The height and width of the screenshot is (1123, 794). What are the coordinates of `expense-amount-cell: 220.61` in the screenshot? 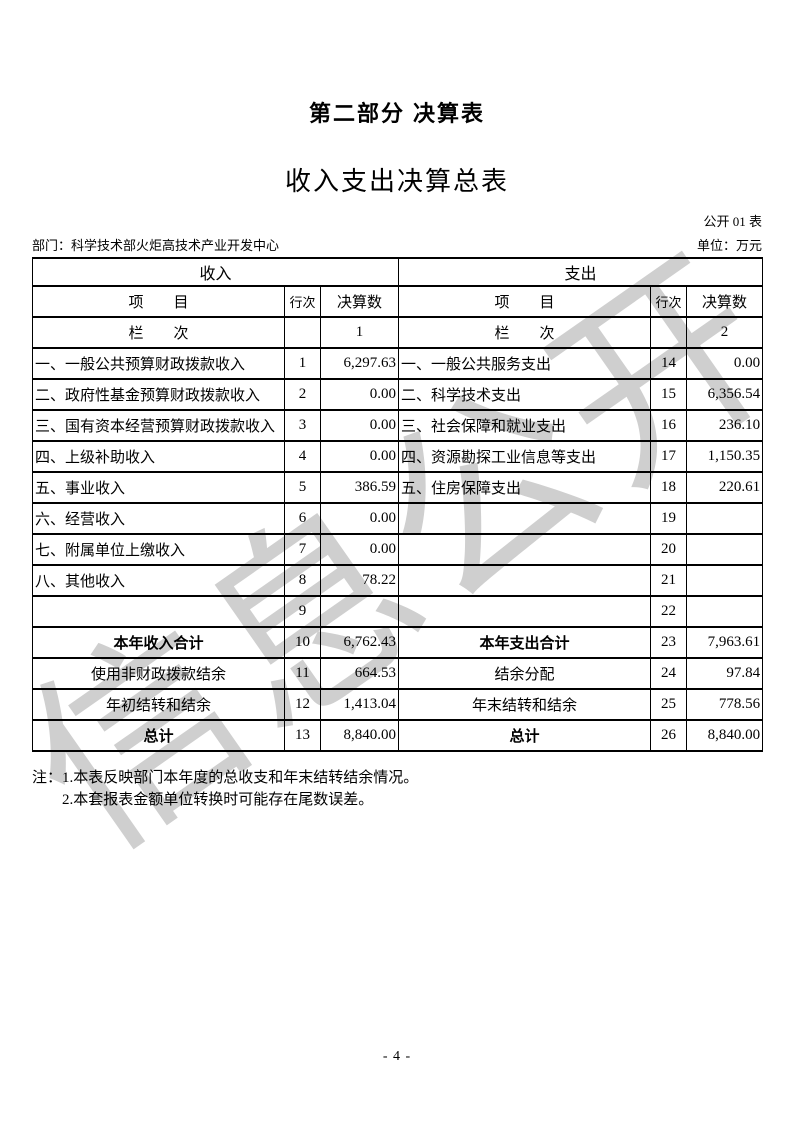 It's located at (725, 487).